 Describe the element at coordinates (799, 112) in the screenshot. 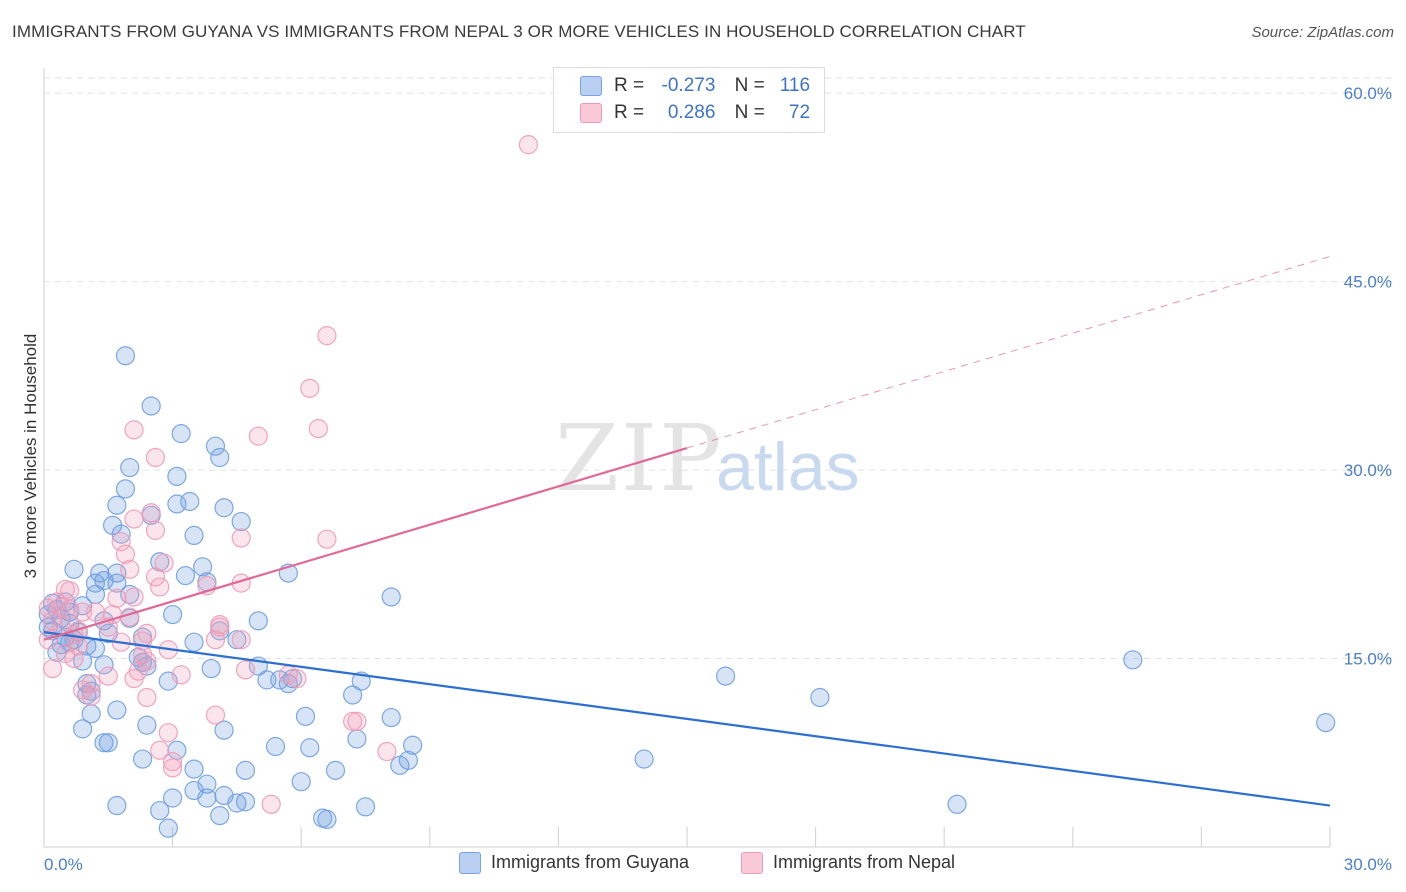

I see `legend-n-value-nepal: 72` at that location.